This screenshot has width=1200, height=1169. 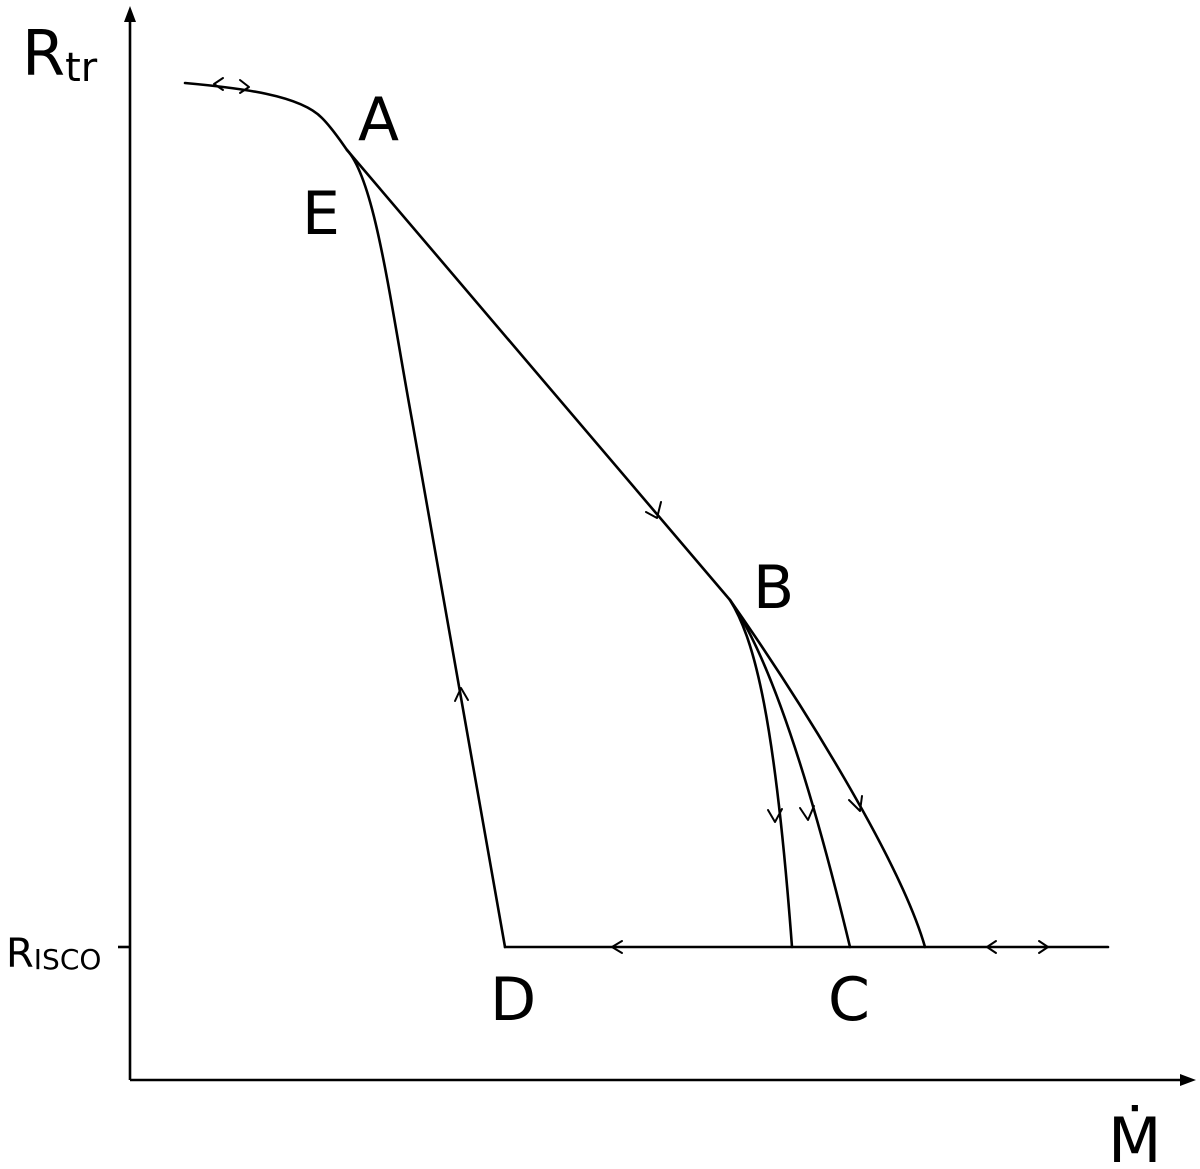 What do you see at coordinates (1188, 1080) in the screenshot?
I see `x-axis-arrowhead` at bounding box center [1188, 1080].